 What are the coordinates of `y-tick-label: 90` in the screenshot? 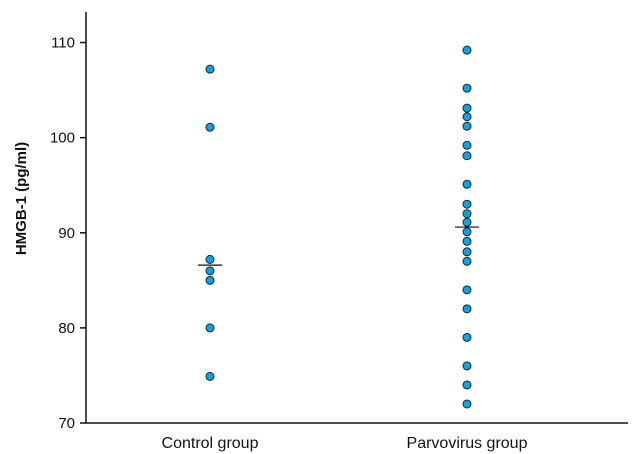 It's located at (66, 233).